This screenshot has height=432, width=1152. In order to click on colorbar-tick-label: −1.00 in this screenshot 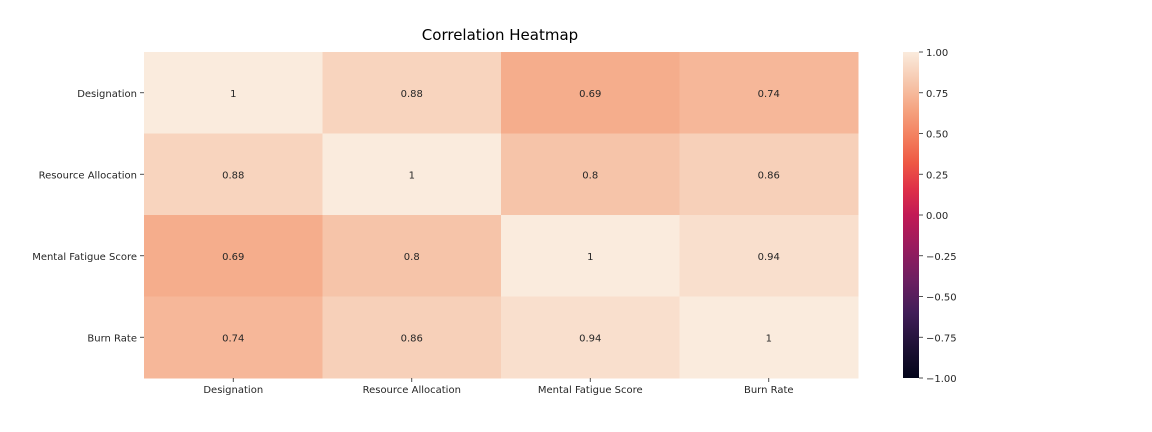, I will do `click(941, 379)`.